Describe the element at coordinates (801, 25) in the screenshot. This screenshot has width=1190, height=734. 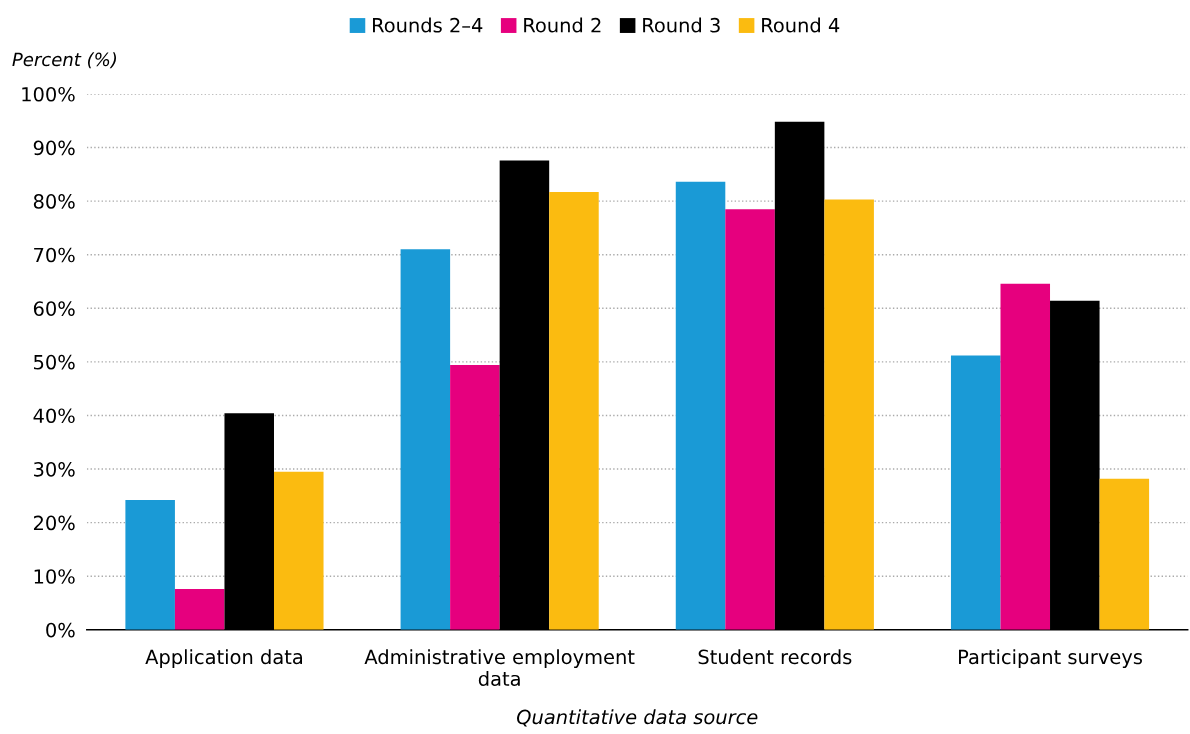
I see `legend-label: Round 4` at that location.